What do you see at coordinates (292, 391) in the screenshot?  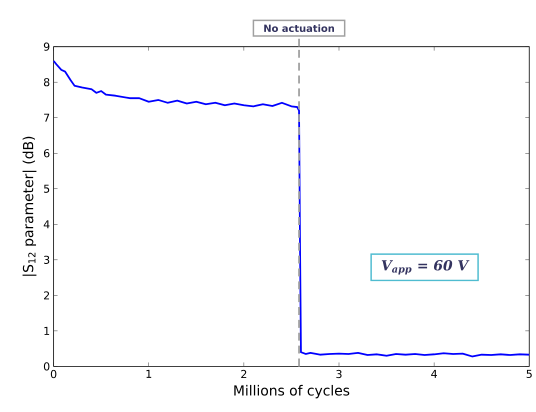 I see `x-axis-title: Millions of cycles` at bounding box center [292, 391].